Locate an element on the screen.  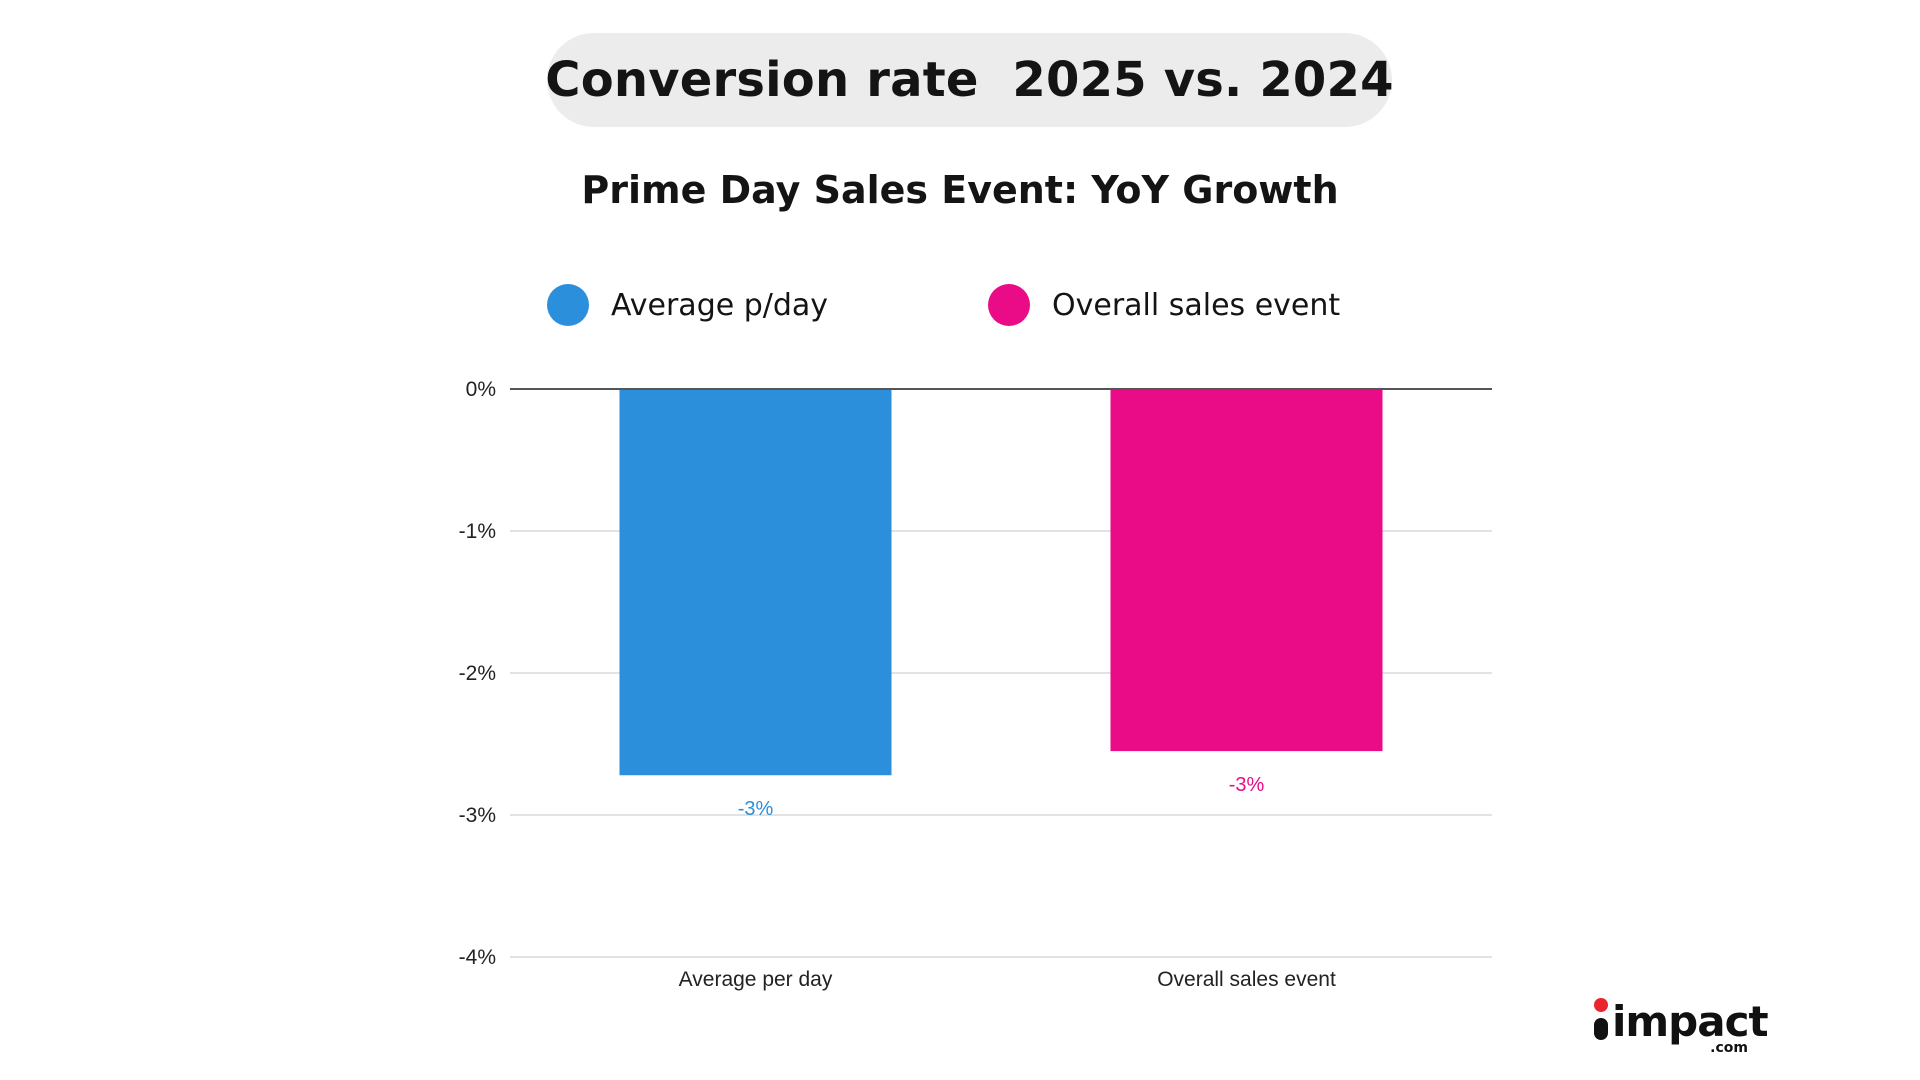
logo-red-dot-icon is located at coordinates (1601, 1005).